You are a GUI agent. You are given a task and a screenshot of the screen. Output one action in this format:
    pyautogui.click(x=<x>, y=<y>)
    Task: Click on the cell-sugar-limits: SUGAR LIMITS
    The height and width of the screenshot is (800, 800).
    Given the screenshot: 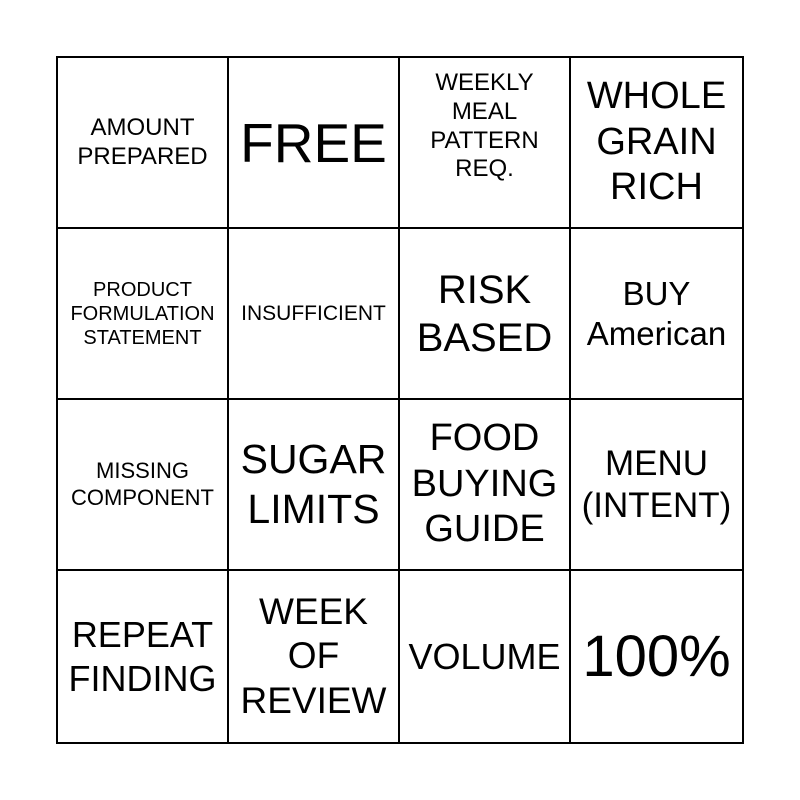 What is the action you would take?
    pyautogui.click(x=314, y=485)
    